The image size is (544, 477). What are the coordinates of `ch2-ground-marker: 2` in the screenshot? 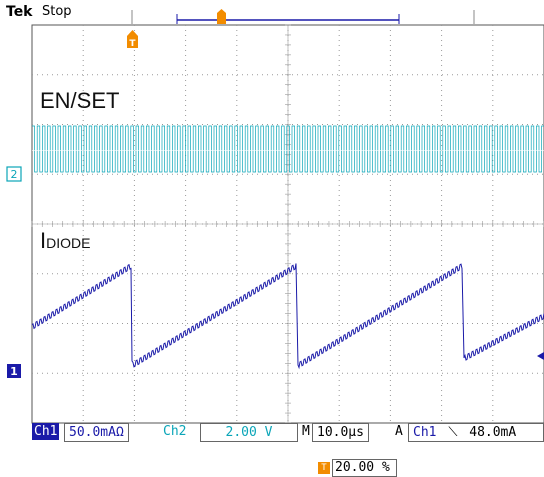 It's located at (14, 174).